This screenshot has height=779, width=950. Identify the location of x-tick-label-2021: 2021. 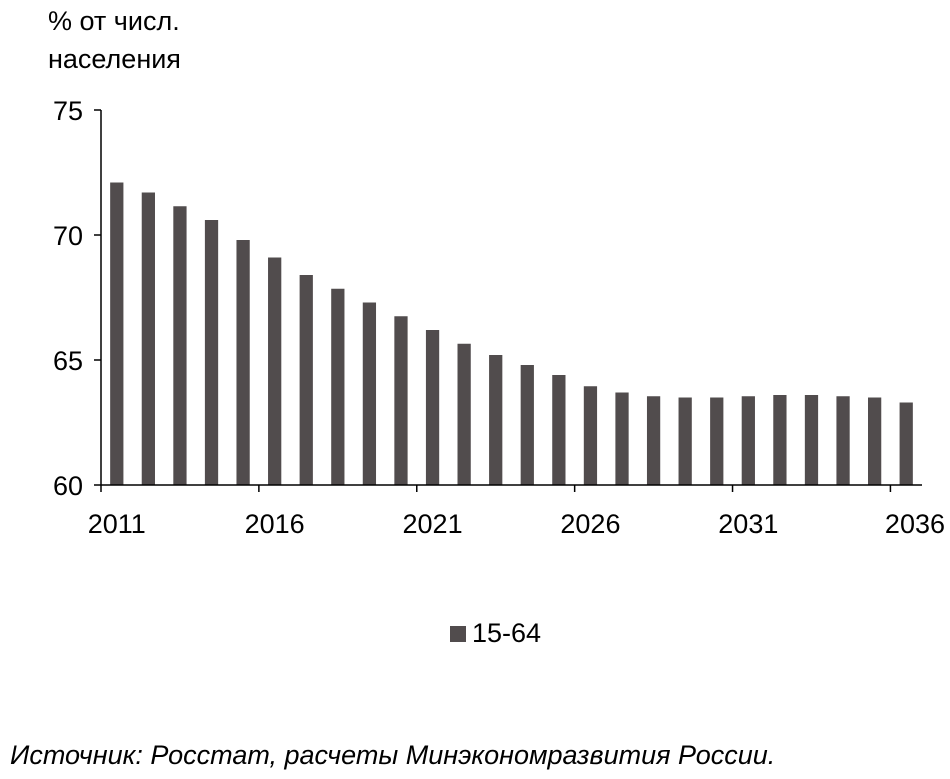
(433, 524).